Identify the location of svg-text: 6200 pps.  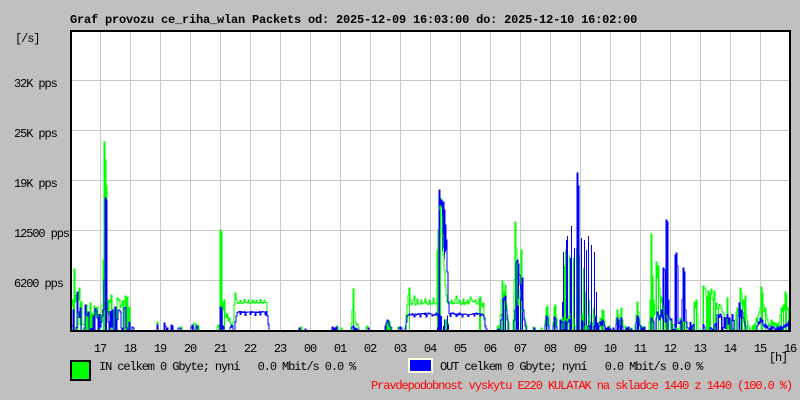
(39, 284).